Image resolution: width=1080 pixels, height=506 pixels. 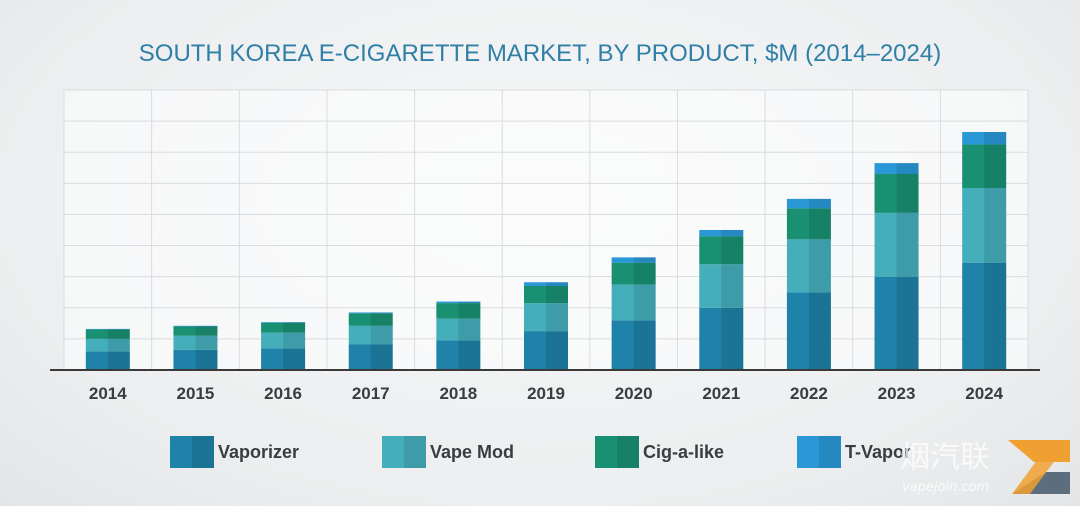 What do you see at coordinates (721, 393) in the screenshot?
I see `x-tick-label: 2021` at bounding box center [721, 393].